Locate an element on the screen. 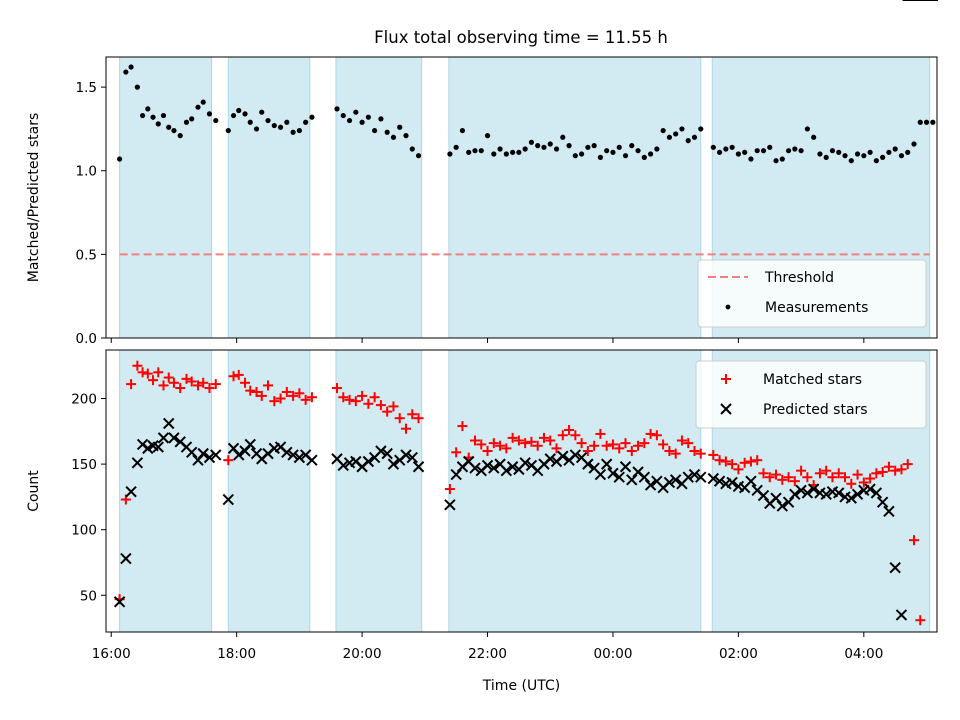  y-tick-label: 1.0 is located at coordinates (86, 172).